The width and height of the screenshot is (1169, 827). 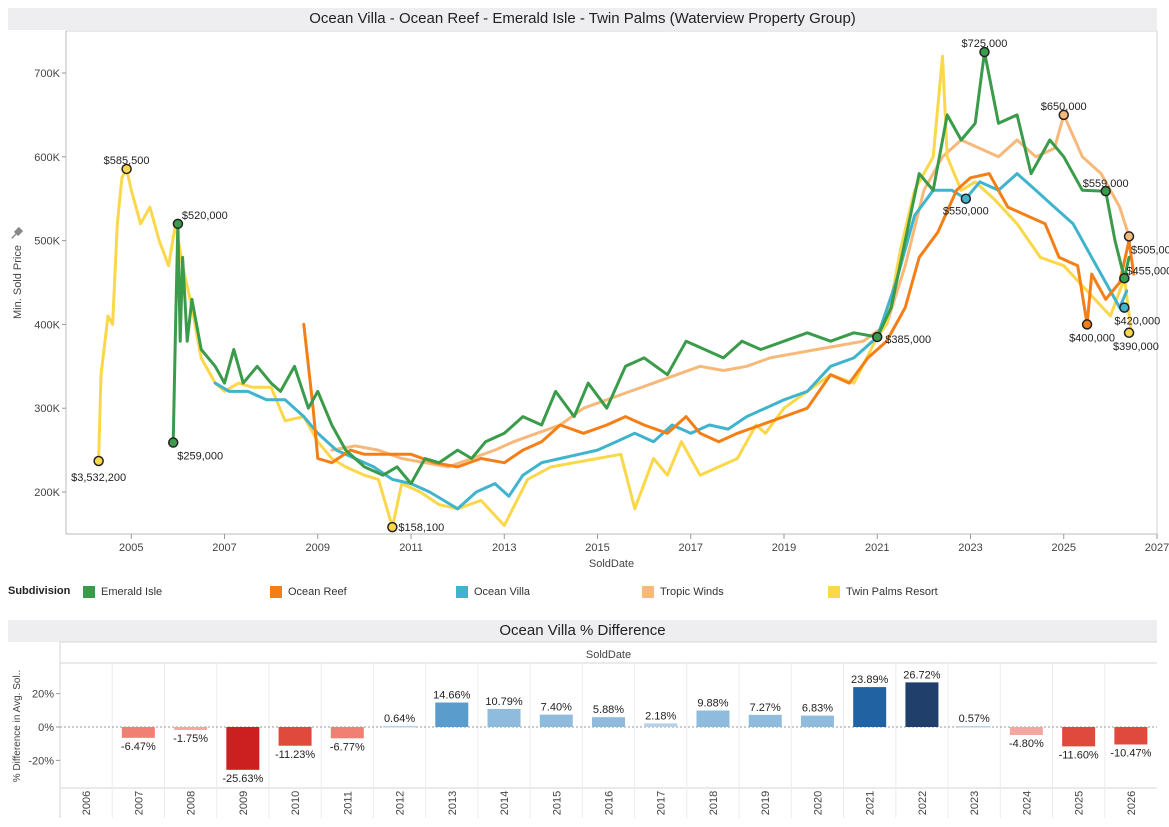 I want to click on legend-item-ocean-villa: Ocean Villa, so click(x=493, y=592).